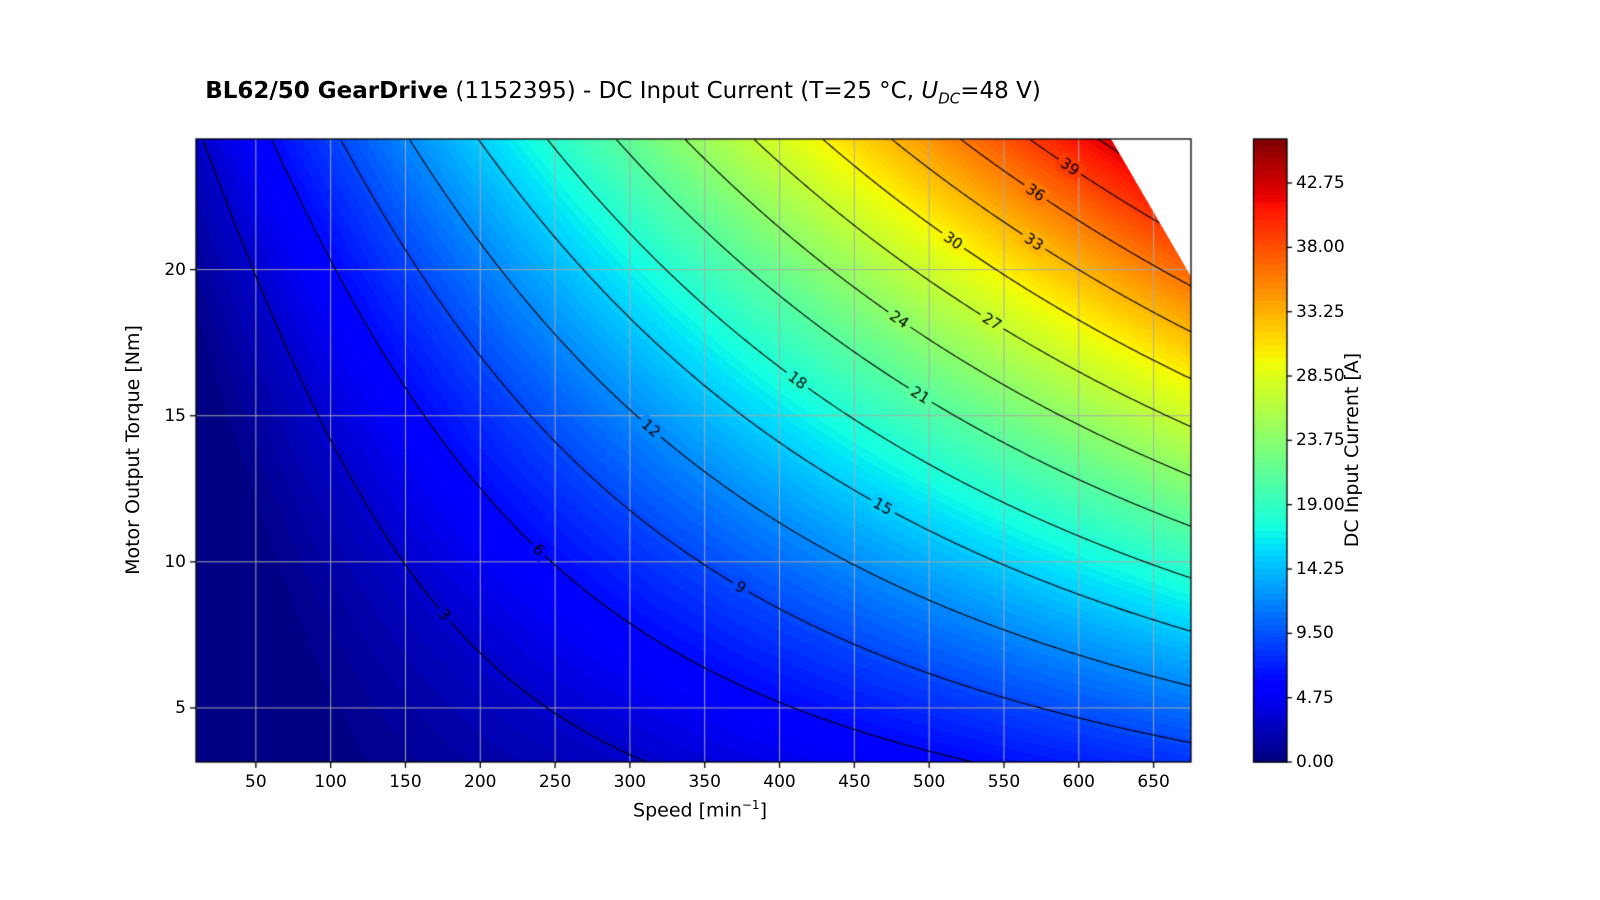 The image size is (1600, 900). What do you see at coordinates (750, 805) in the screenshot?
I see `x-axis-label-superscript: −1` at bounding box center [750, 805].